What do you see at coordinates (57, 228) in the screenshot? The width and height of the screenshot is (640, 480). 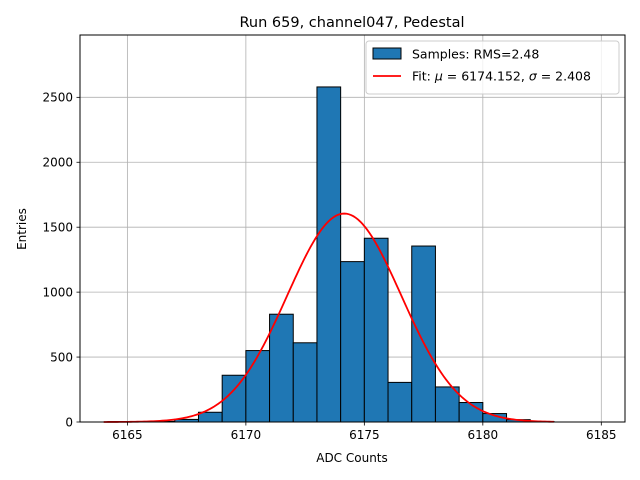 I see `y-tick-label: 1500` at bounding box center [57, 228].